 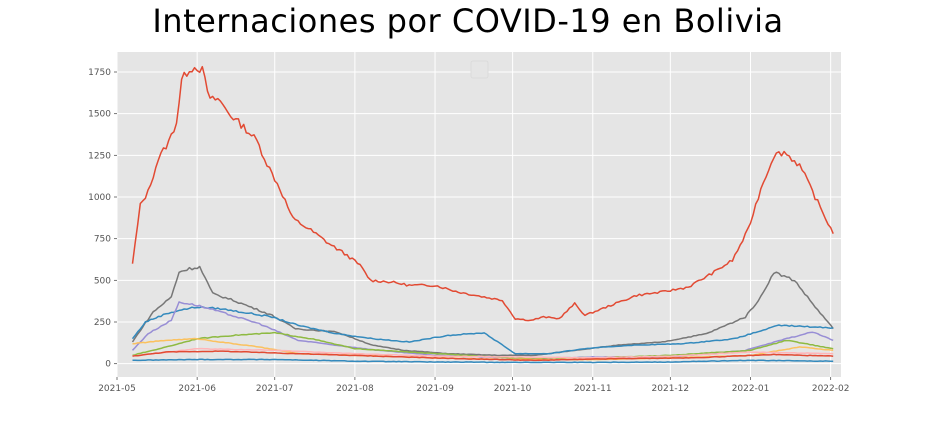 I want to click on y-tick-label: 750, so click(x=102, y=240).